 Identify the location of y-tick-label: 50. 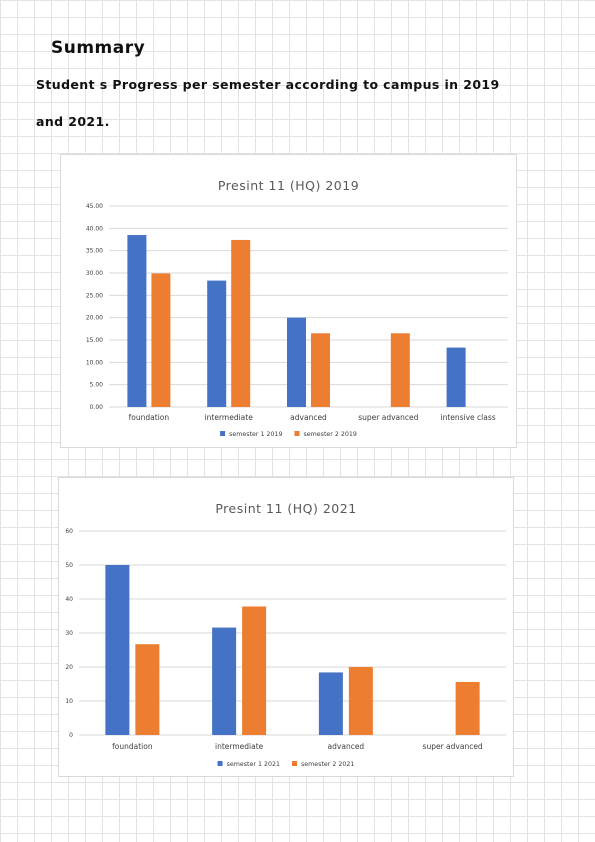
(69, 565).